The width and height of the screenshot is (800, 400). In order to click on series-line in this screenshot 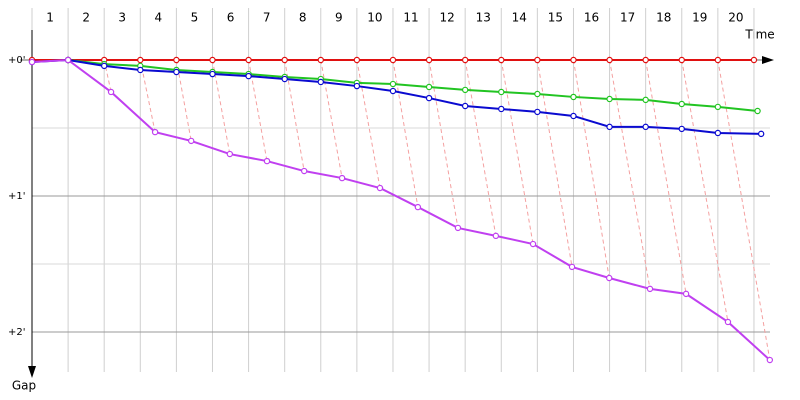, I will do `click(412, 85)`.